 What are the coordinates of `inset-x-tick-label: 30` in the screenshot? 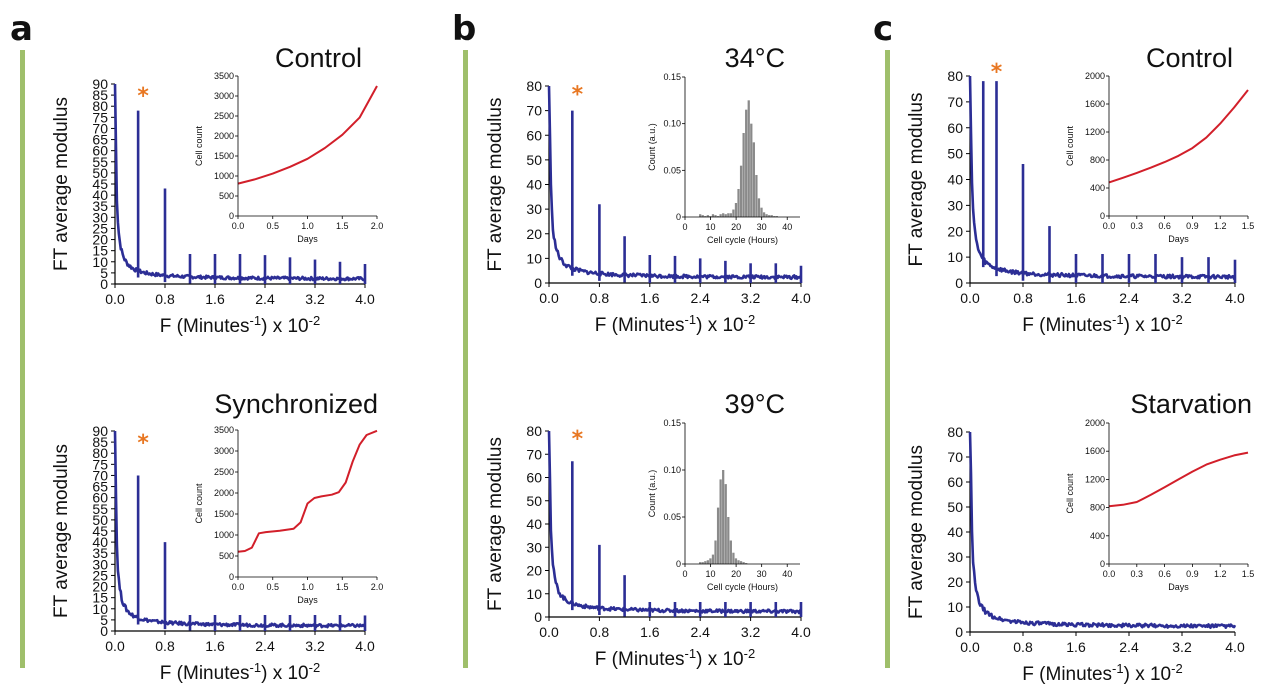 It's located at (762, 574).